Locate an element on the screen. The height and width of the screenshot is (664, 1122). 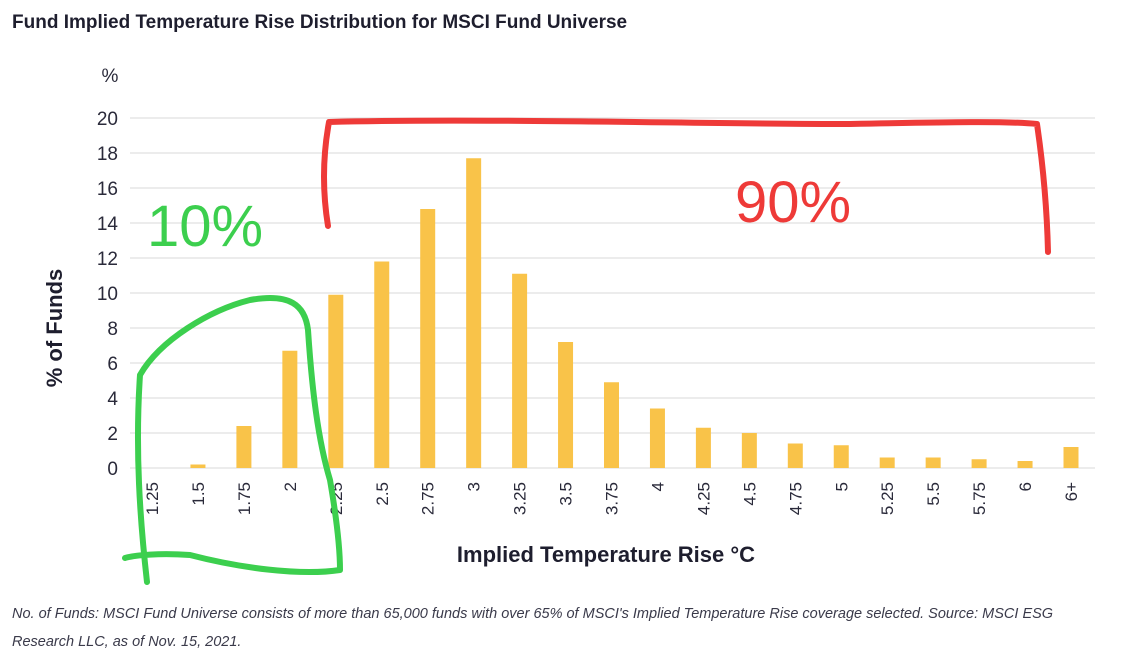
green-loop-annotation is located at coordinates (232, 440).